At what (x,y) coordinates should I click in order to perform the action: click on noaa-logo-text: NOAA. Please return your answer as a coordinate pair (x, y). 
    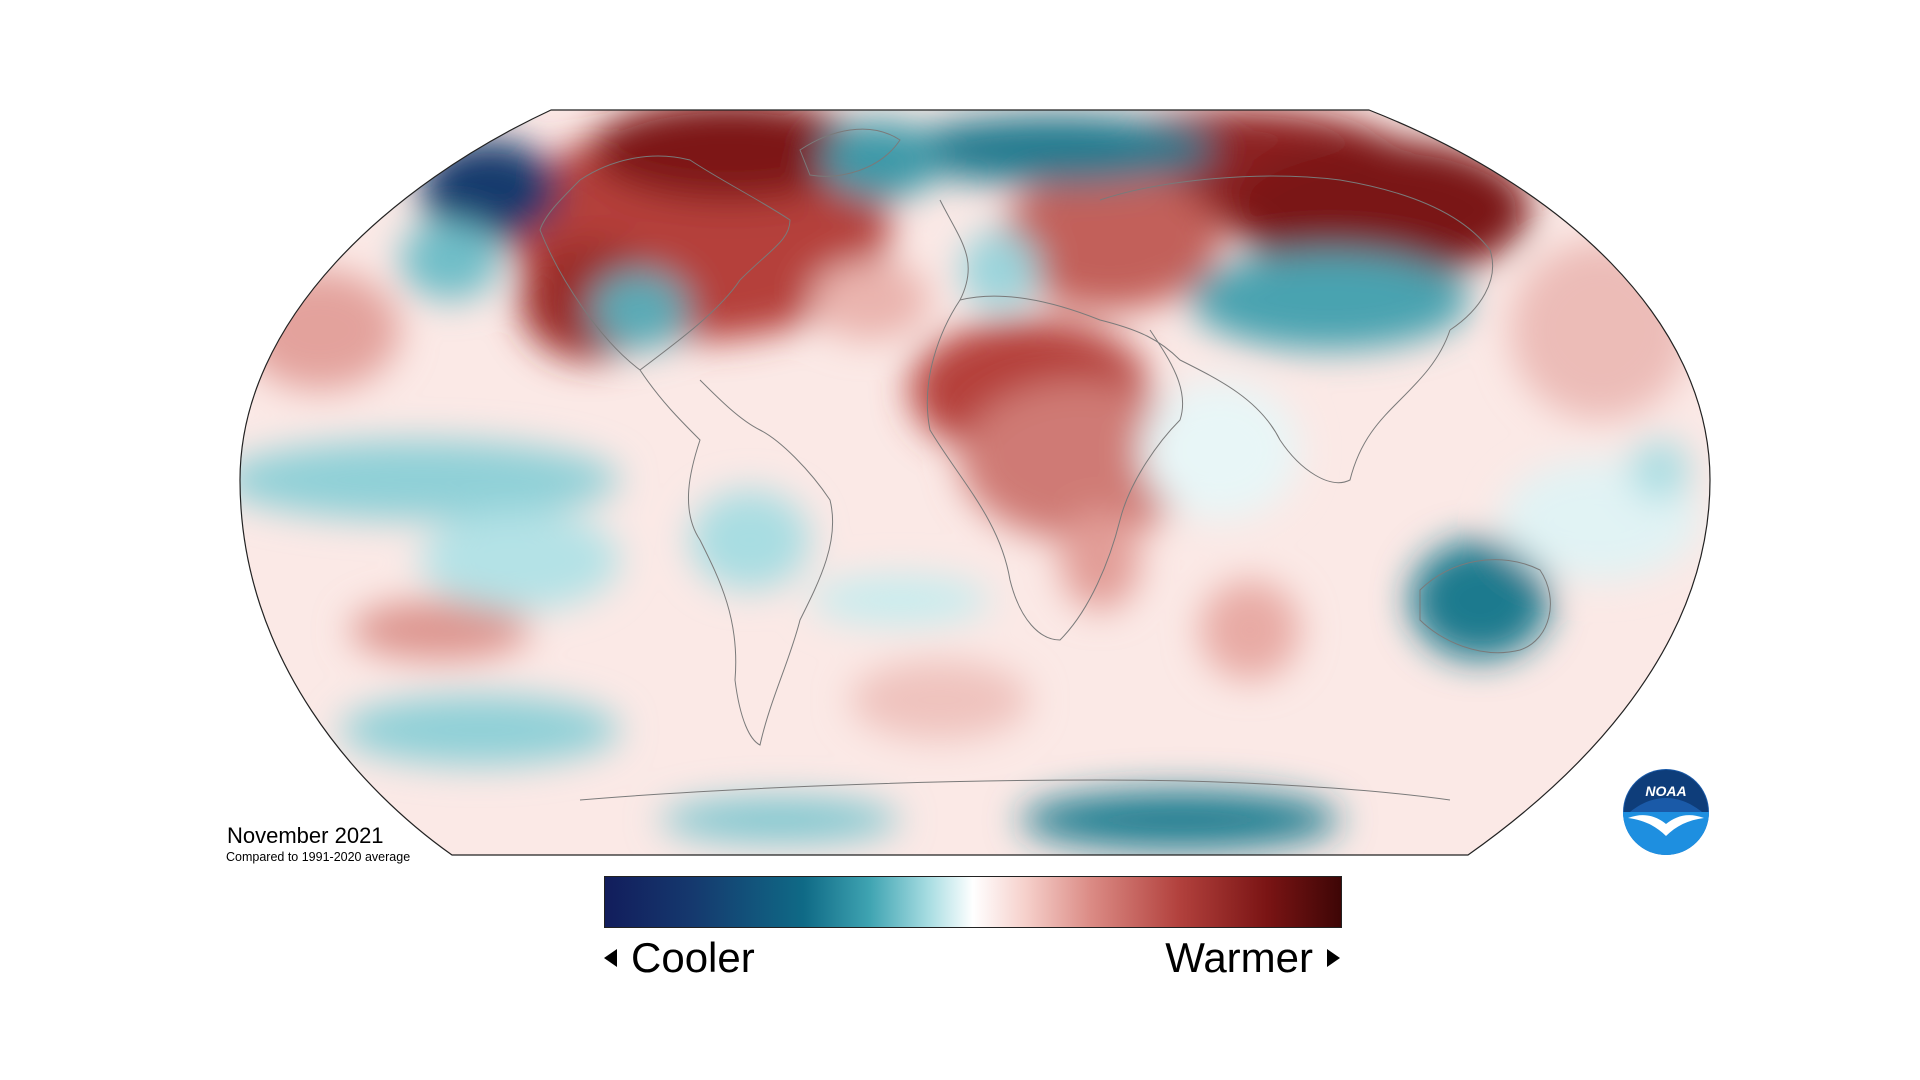
    Looking at the image, I should click on (1665, 791).